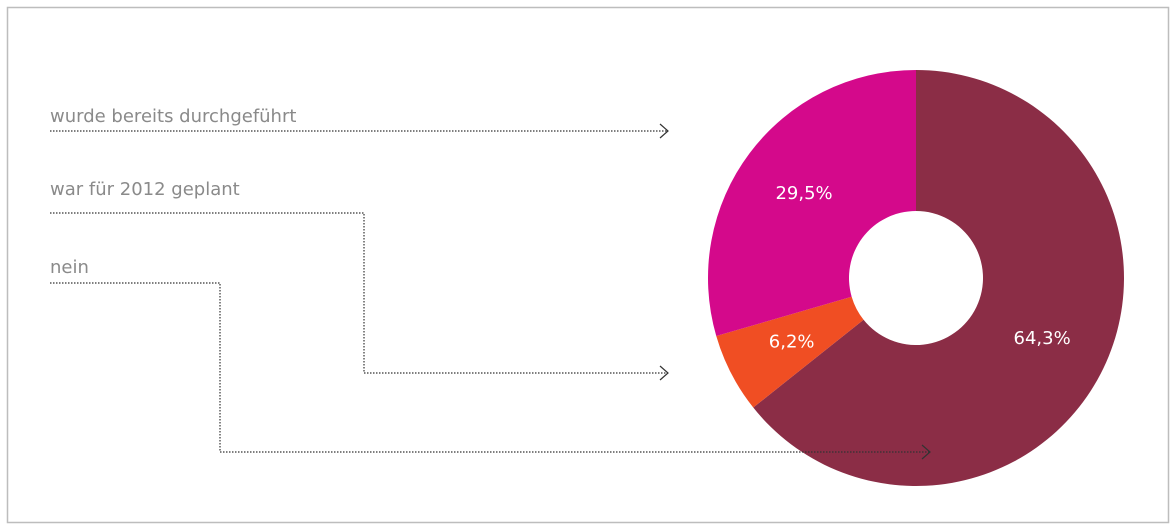  I want to click on value-label: 29,5%, so click(803, 193).